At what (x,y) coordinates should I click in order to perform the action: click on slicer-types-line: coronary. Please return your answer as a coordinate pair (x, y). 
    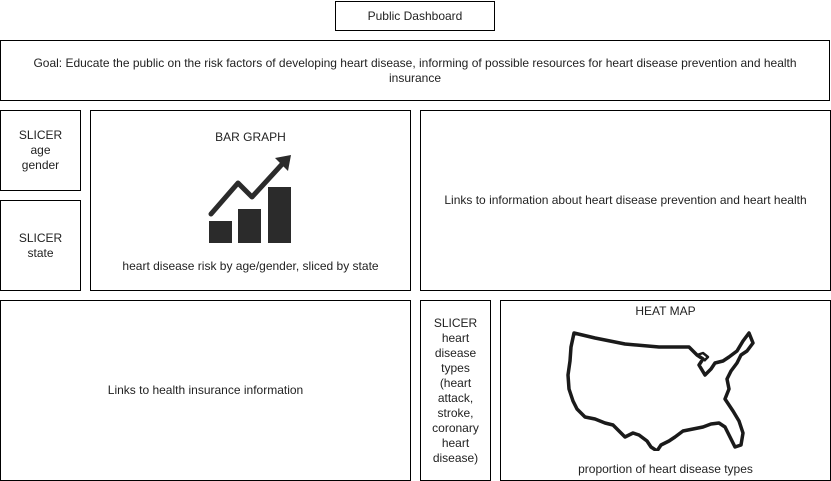
    Looking at the image, I should click on (455, 427).